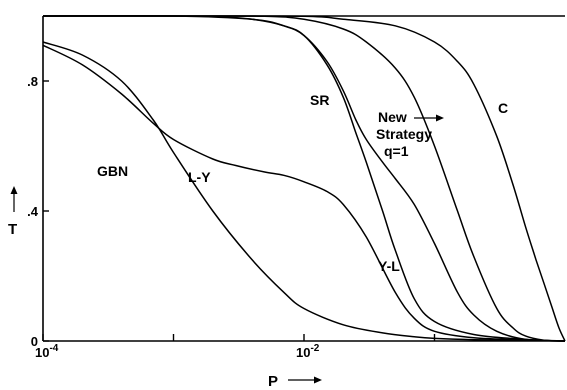 The width and height of the screenshot is (567, 390). I want to click on x-axis-arrowhead, so click(318, 380).